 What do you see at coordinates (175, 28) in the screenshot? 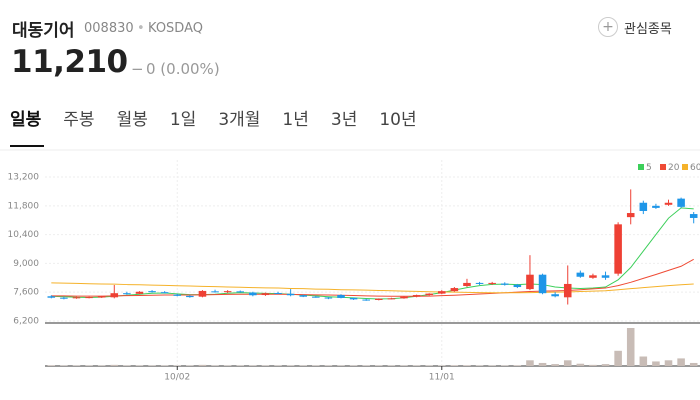
I see `market: KOSDAQ` at bounding box center [175, 28].